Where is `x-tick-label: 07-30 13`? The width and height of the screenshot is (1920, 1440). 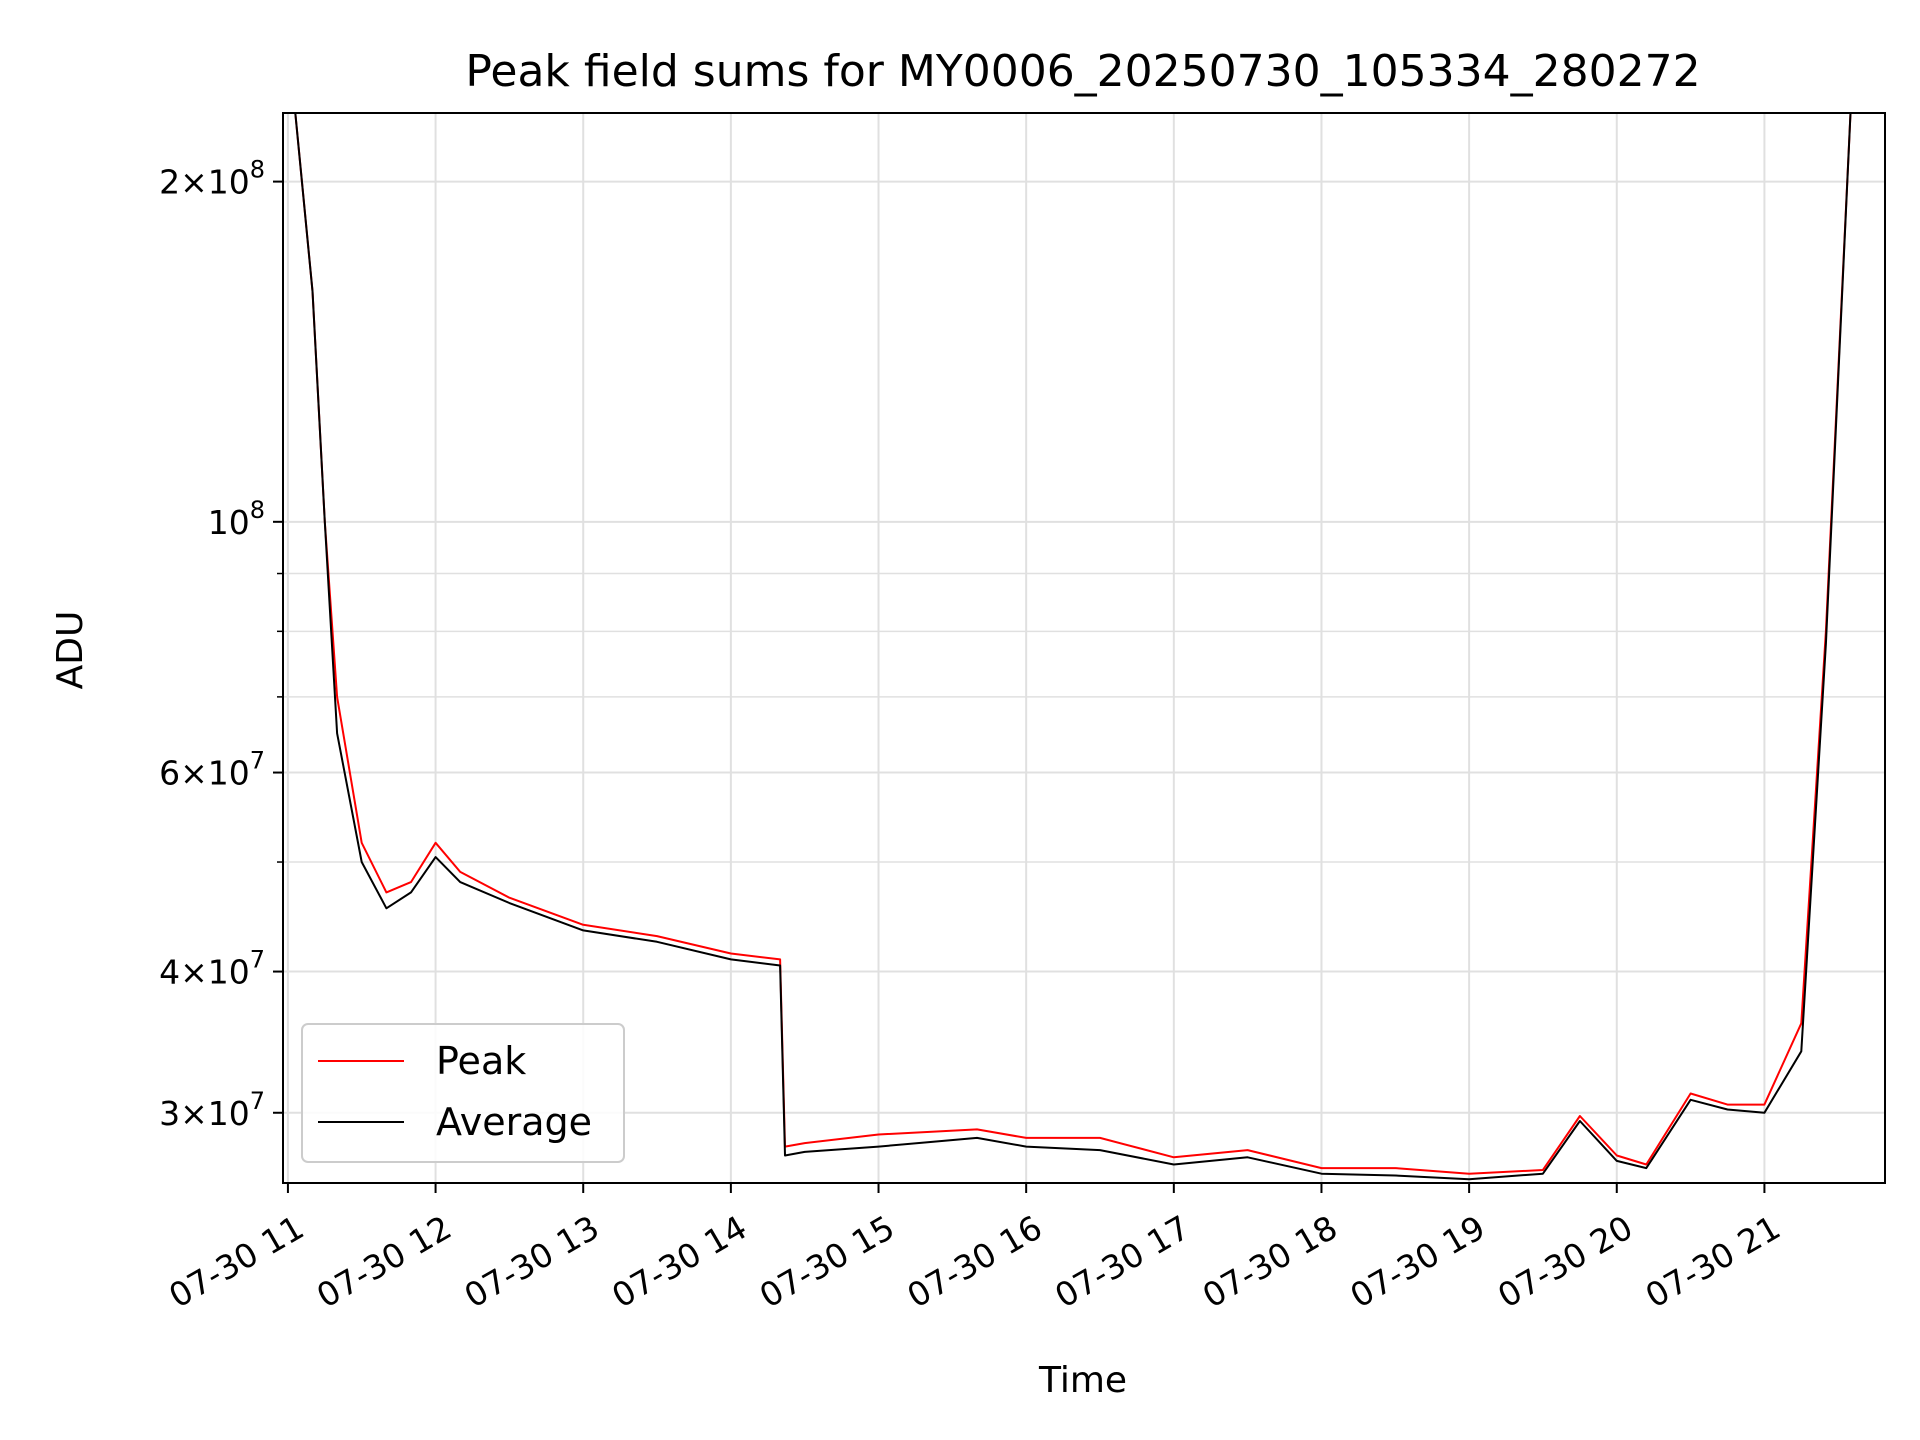 x-tick-label: 07-30 13 is located at coordinates (532, 1262).